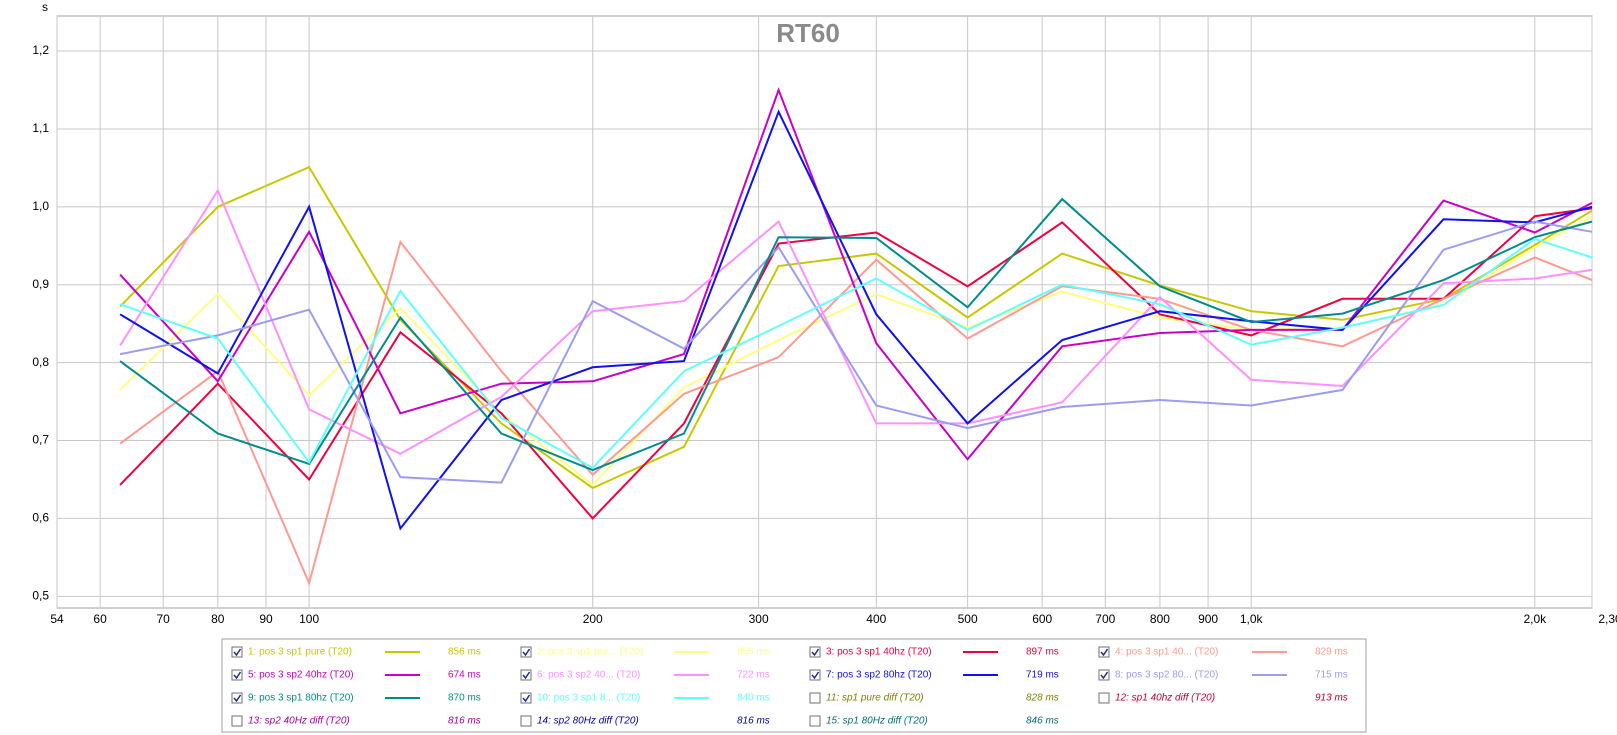  Describe the element at coordinates (1042, 652) in the screenshot. I see `legend-value: 897 ms` at that location.